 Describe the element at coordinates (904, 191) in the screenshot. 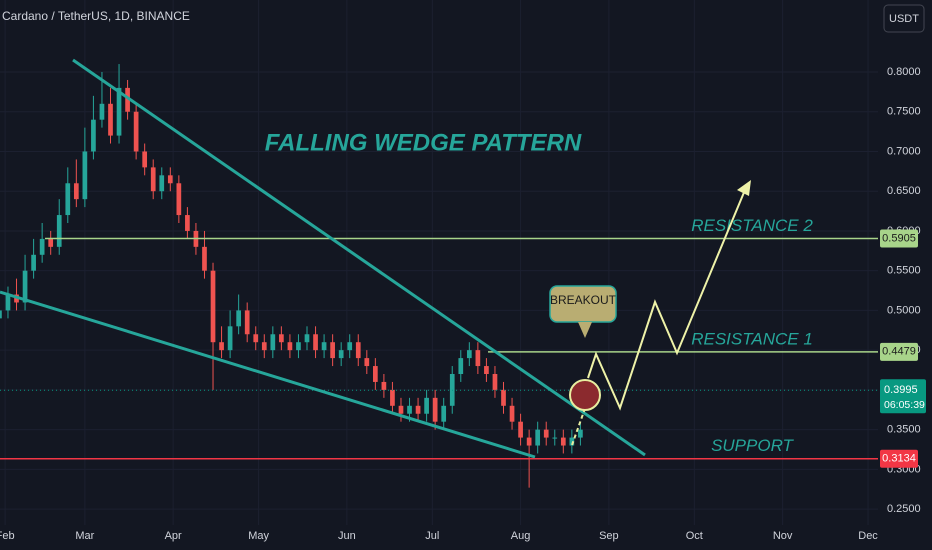

I see `y-tick-label: 0.6500` at that location.